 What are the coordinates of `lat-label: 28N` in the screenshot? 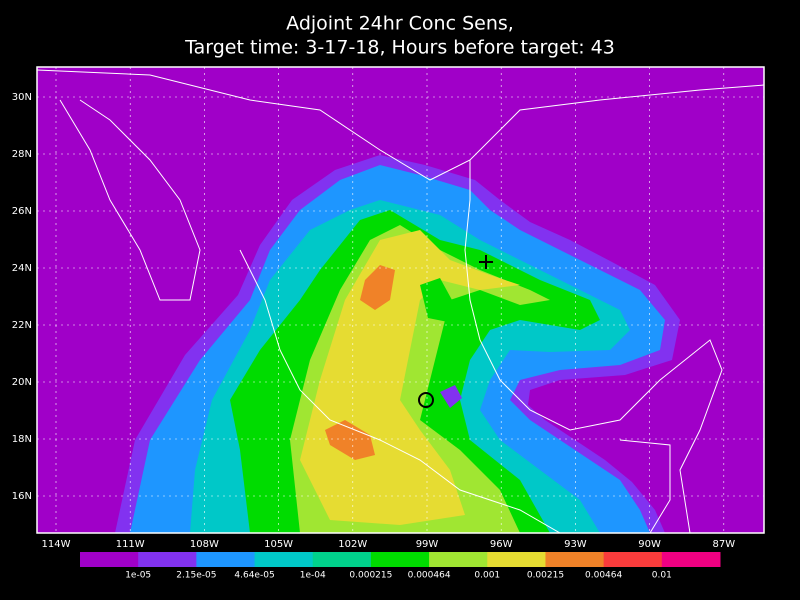 It's located at (22, 154).